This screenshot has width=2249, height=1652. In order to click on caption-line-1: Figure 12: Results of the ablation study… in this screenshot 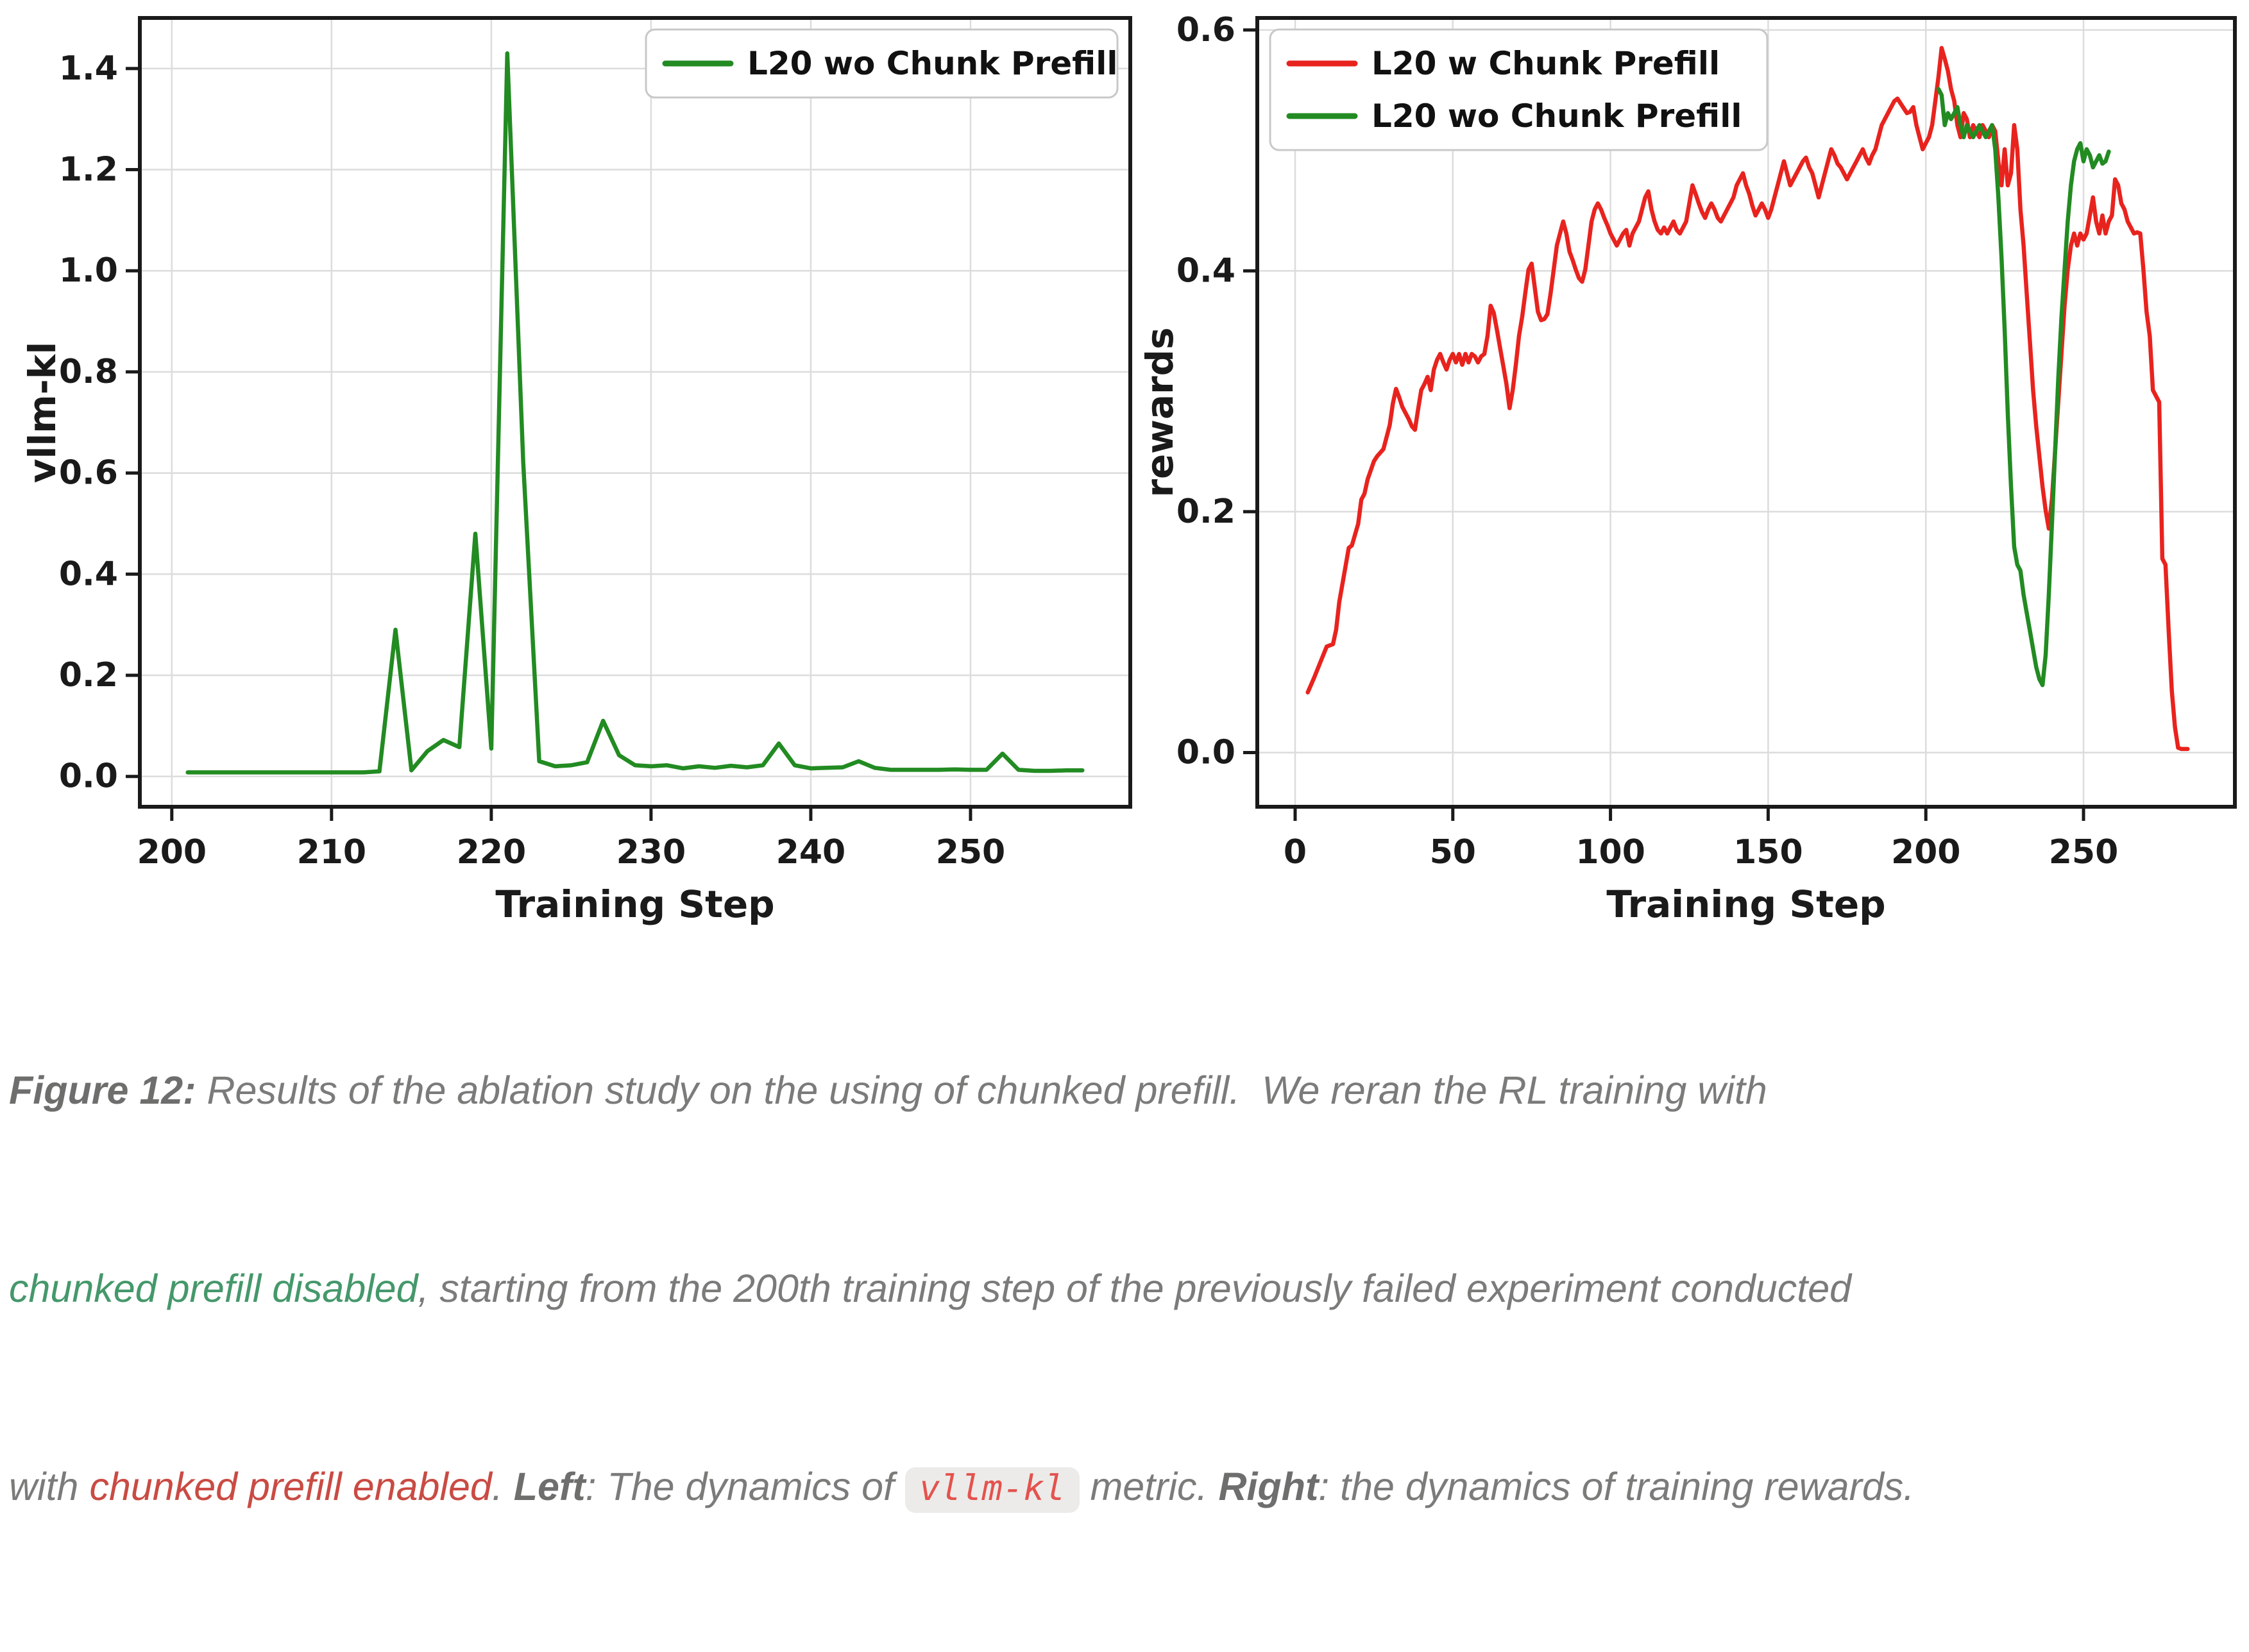, I will do `click(1129, 1091)`.